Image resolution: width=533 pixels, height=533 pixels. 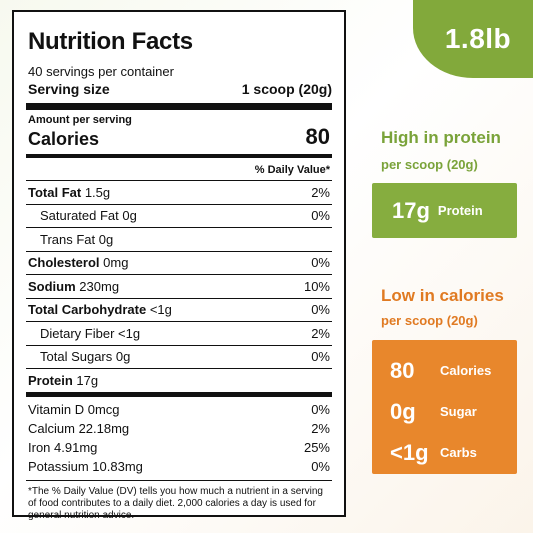 What do you see at coordinates (286, 89) in the screenshot?
I see `serving-size-value: 1 scoop (20g)` at bounding box center [286, 89].